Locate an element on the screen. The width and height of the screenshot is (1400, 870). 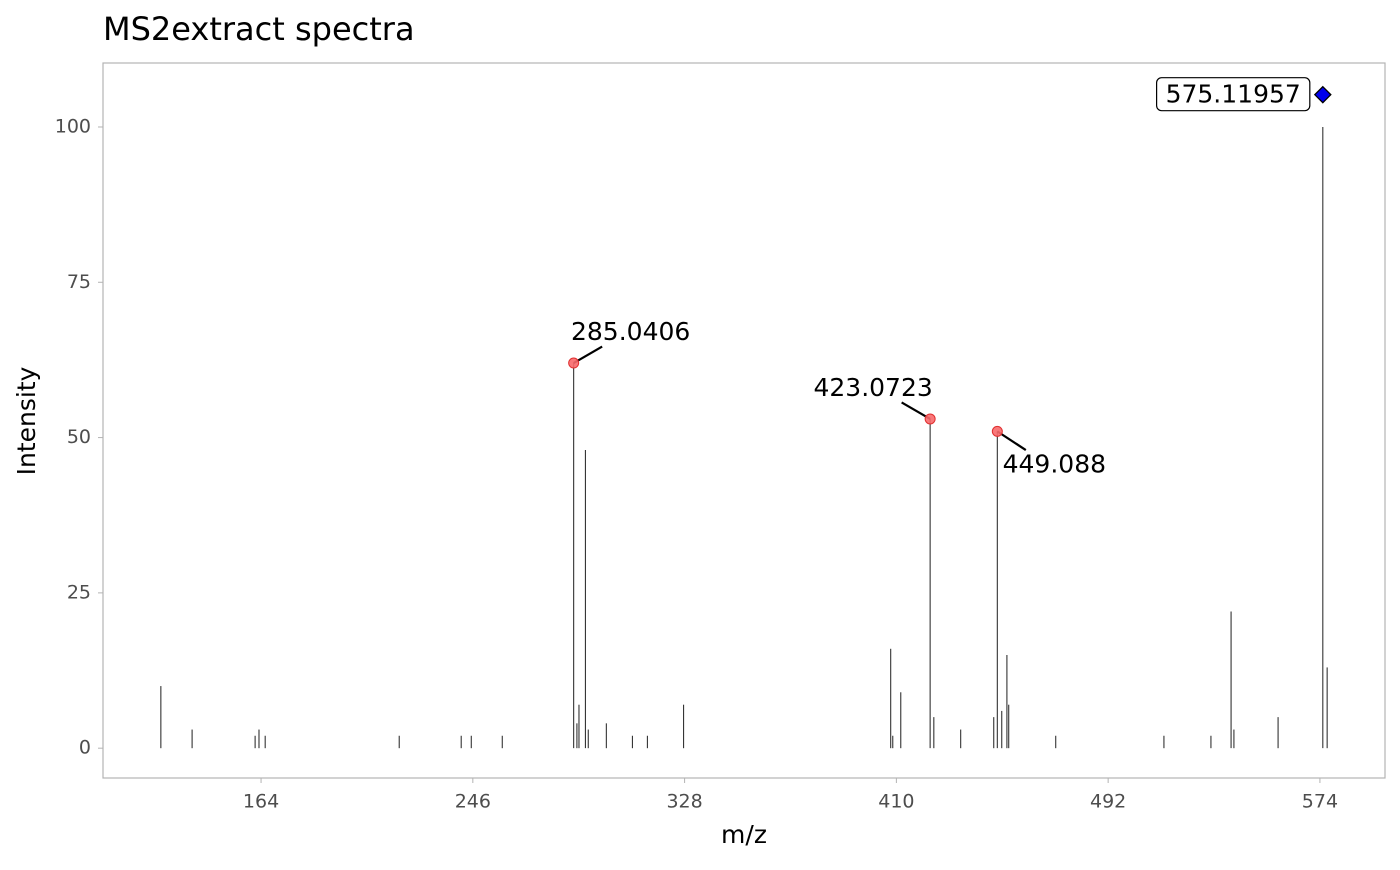
peak-label: 423.0723 is located at coordinates (872, 387).